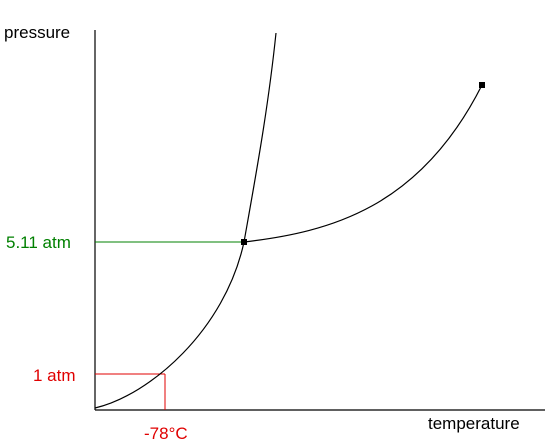 This screenshot has width=550, height=442. I want to click on one-atm-label: 1 atm, so click(54, 375).